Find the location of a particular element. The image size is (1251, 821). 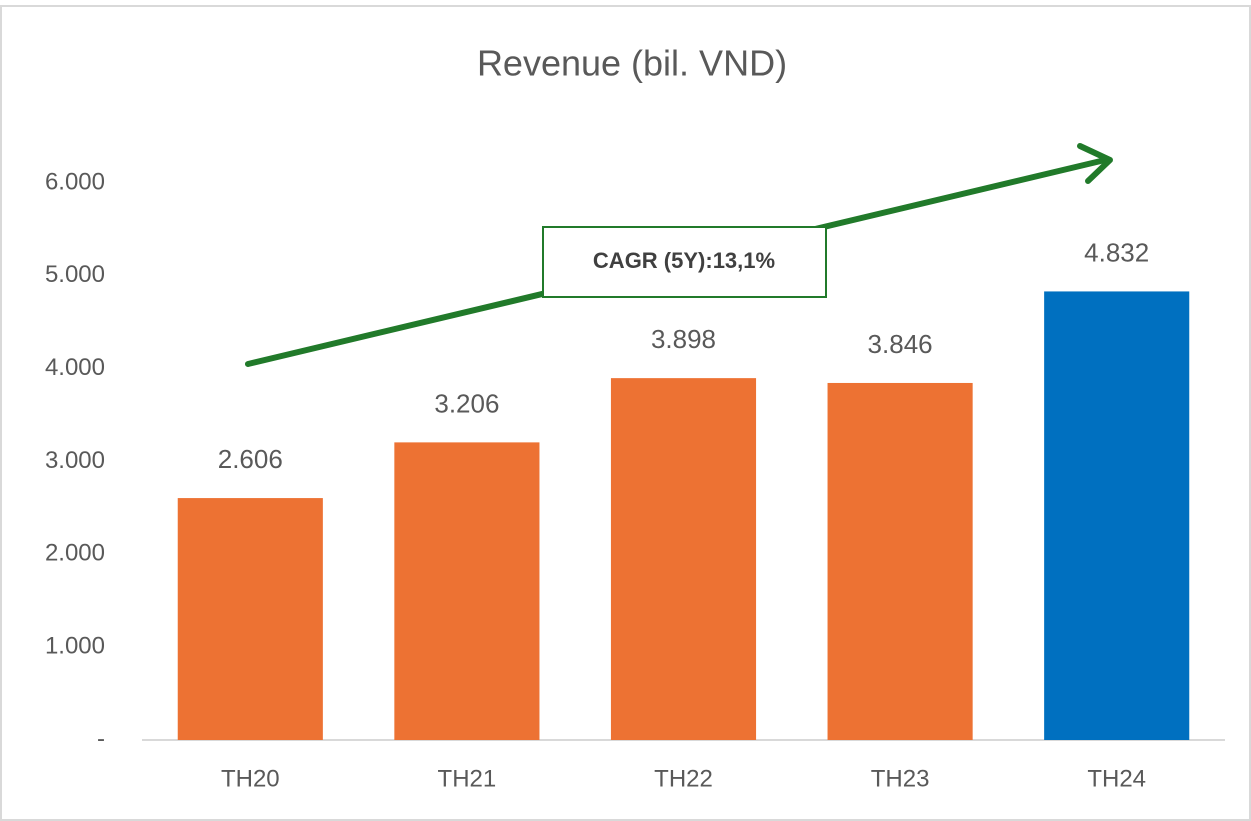

x-tick-label: TH24 is located at coordinates (1116, 778).